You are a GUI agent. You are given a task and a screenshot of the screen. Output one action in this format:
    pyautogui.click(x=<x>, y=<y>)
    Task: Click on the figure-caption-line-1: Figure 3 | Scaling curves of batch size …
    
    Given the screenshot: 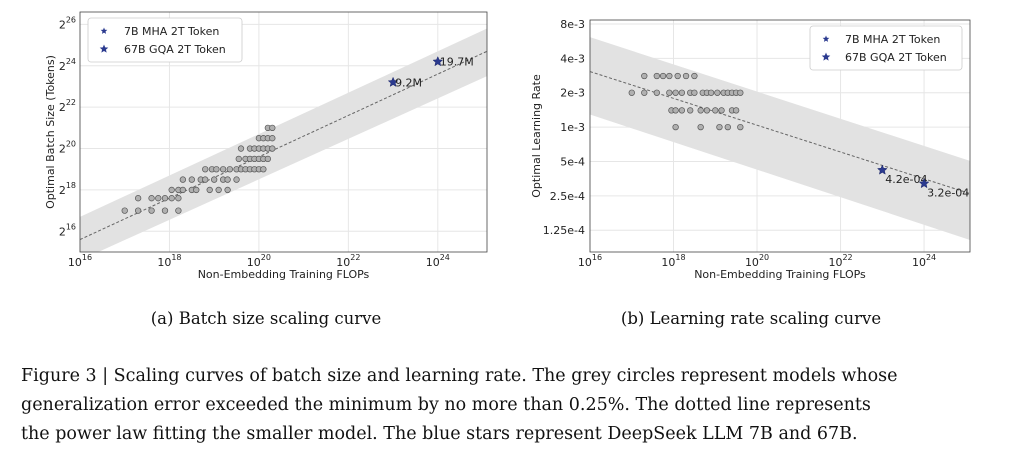 What is the action you would take?
    pyautogui.click(x=459, y=376)
    